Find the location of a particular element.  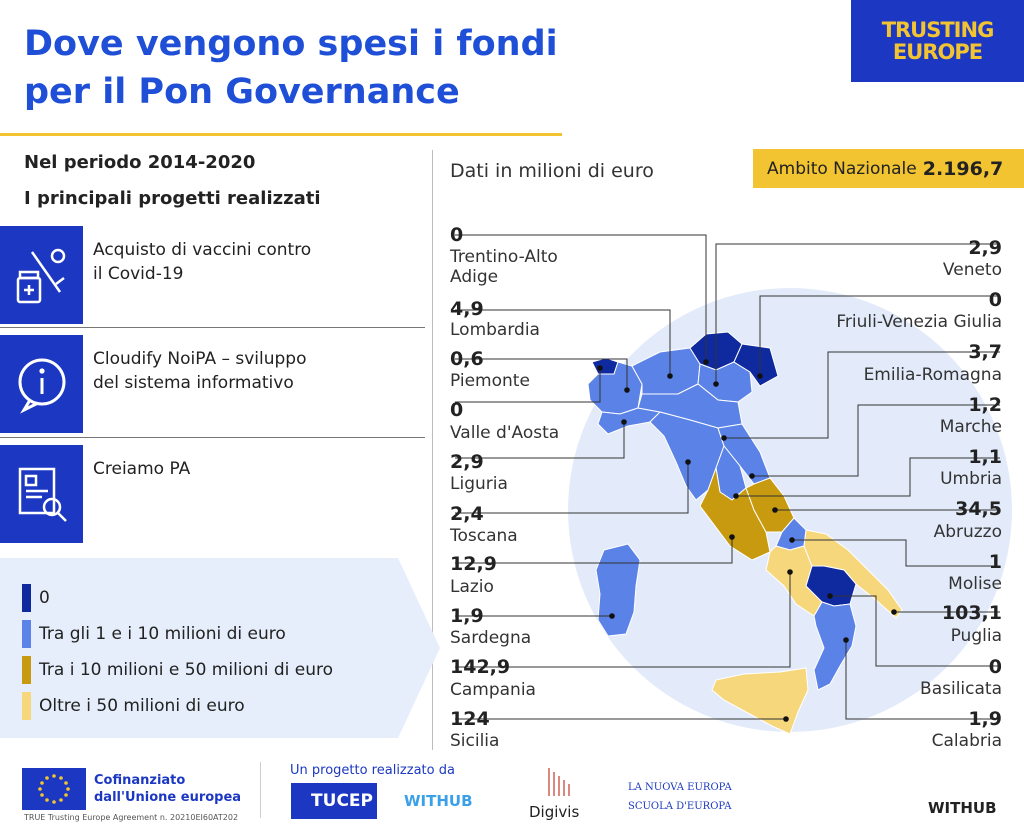

footer-divider is located at coordinates (260, 790).